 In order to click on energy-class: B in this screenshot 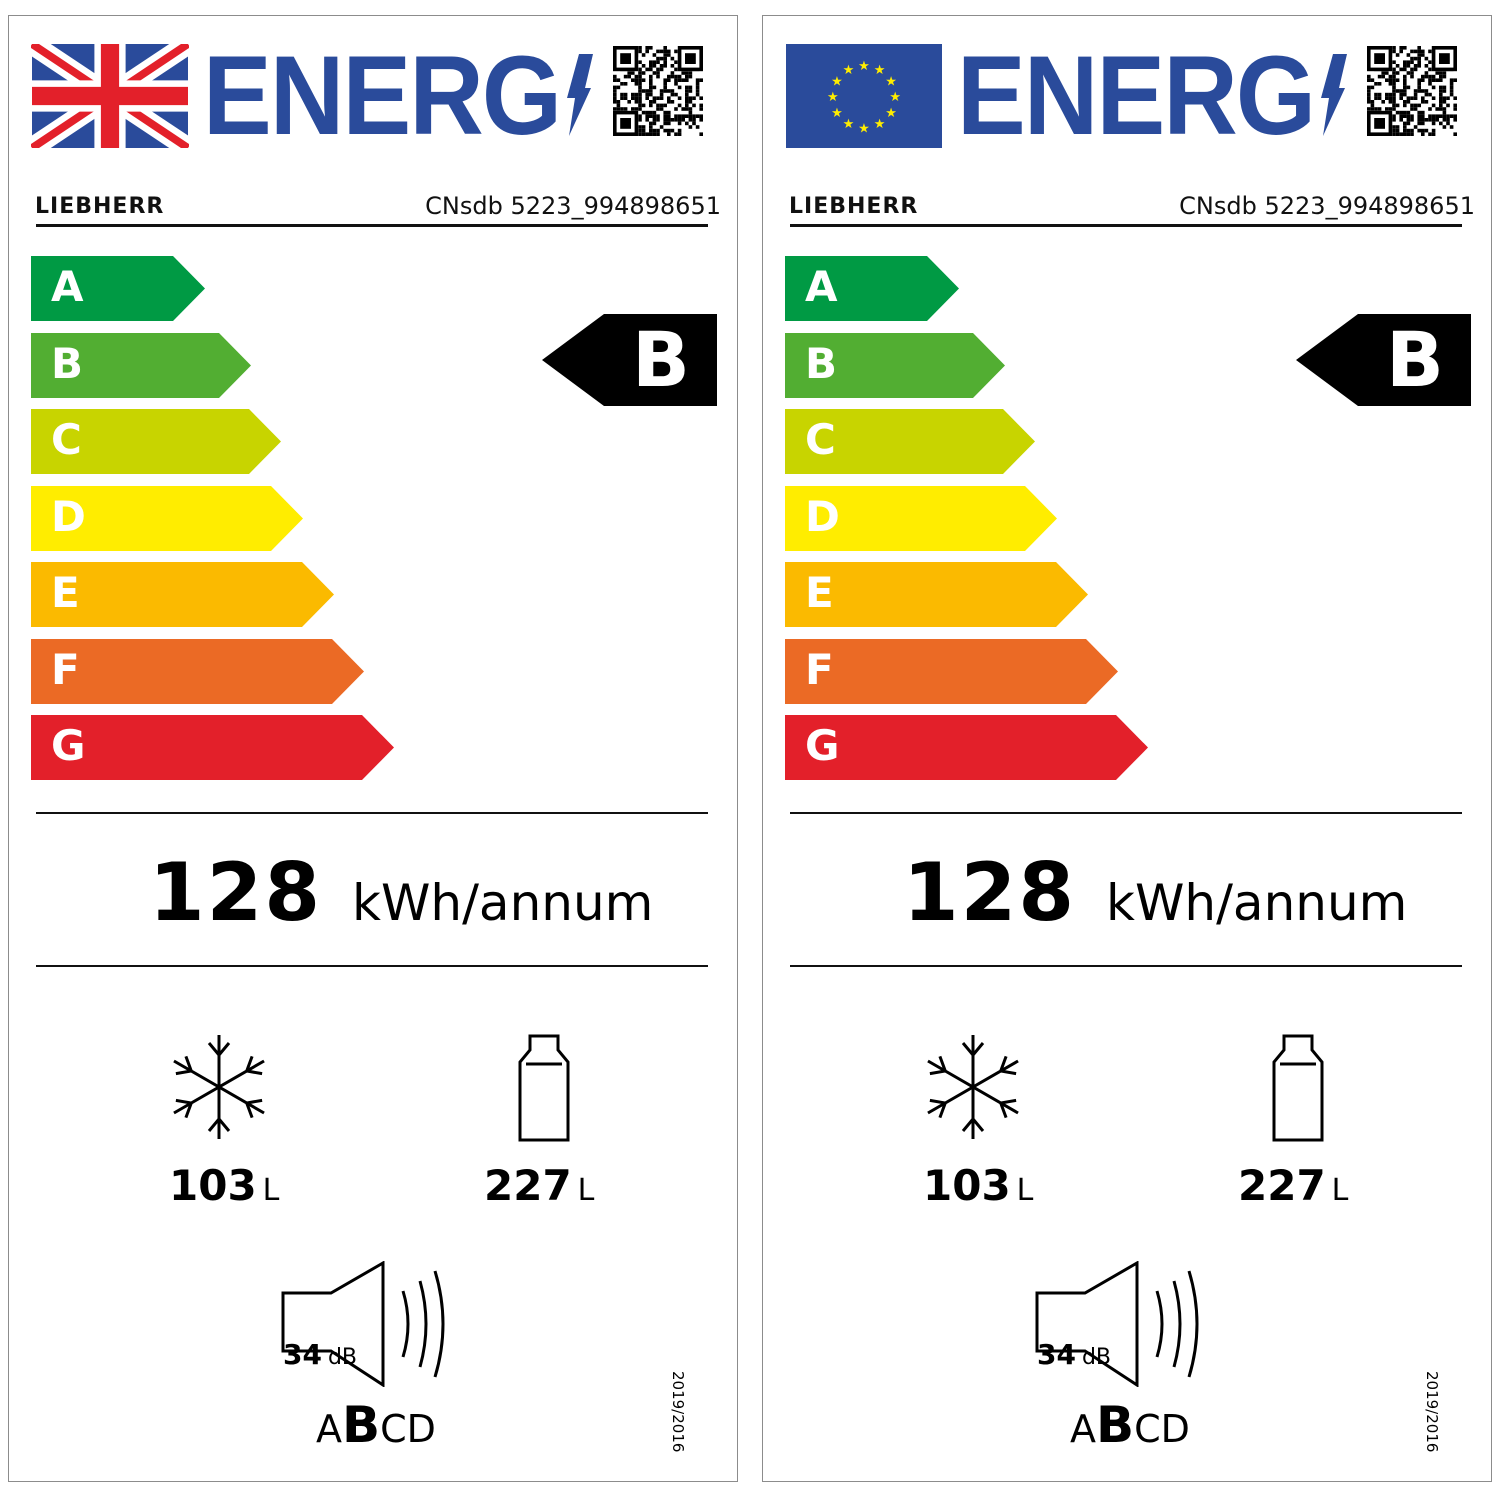, I will do `click(661, 359)`.